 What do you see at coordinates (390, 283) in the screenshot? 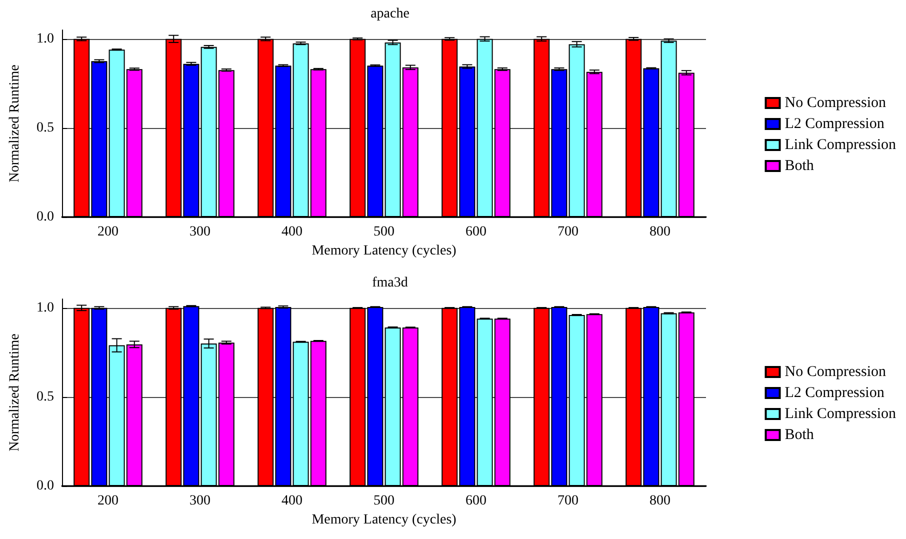
I see `chart-title: fma3d` at bounding box center [390, 283].